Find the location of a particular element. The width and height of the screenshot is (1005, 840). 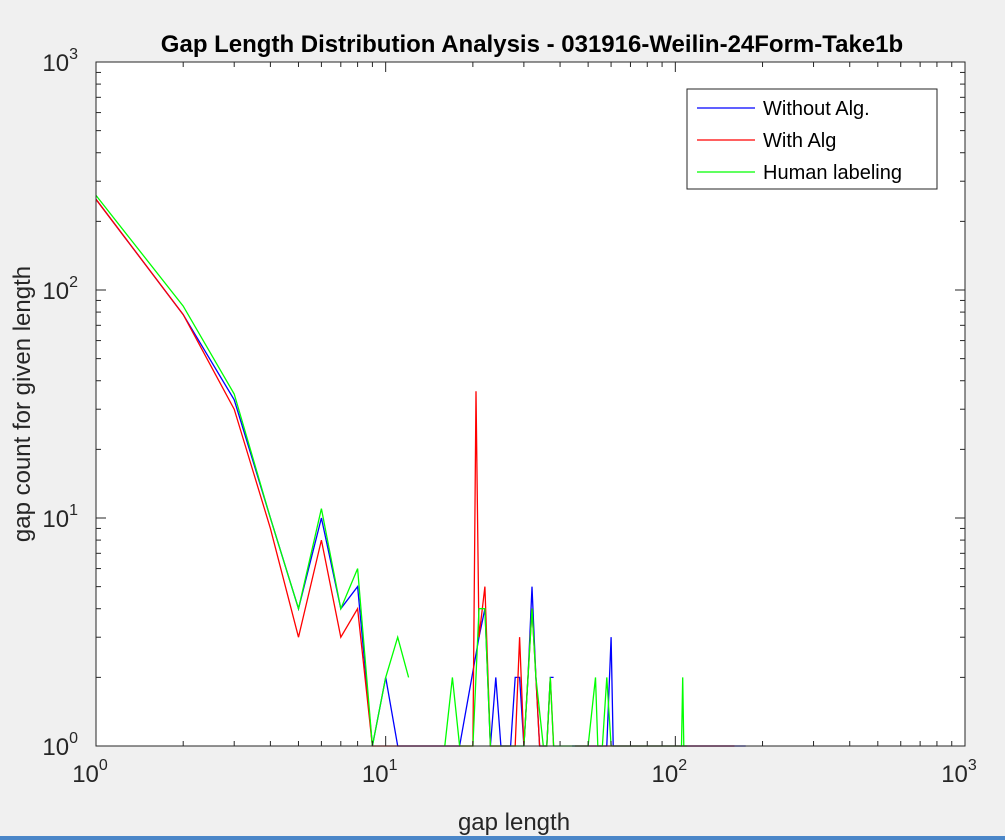

legend-entry-label-1: With Alg is located at coordinates (799, 141).